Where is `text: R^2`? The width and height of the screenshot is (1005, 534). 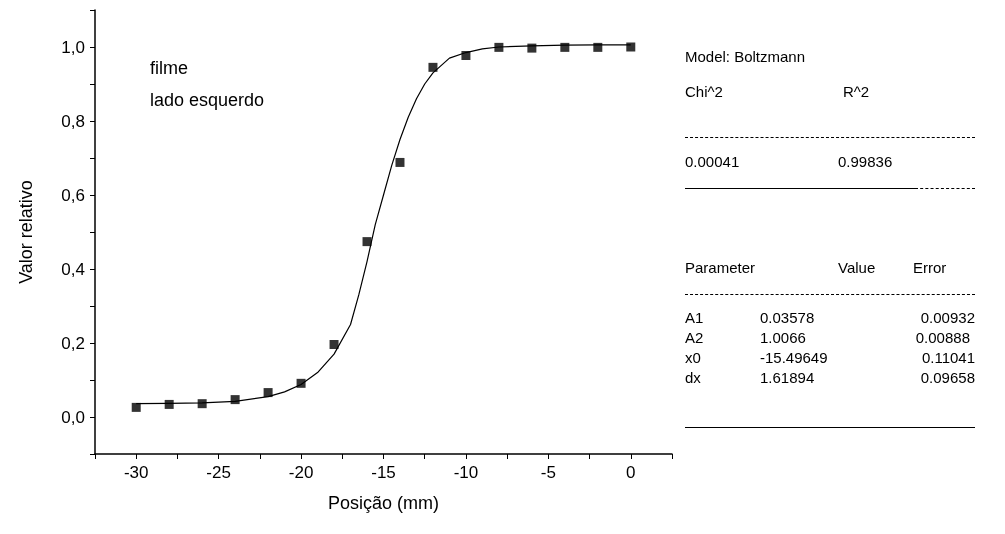
text: R^2 is located at coordinates (856, 91).